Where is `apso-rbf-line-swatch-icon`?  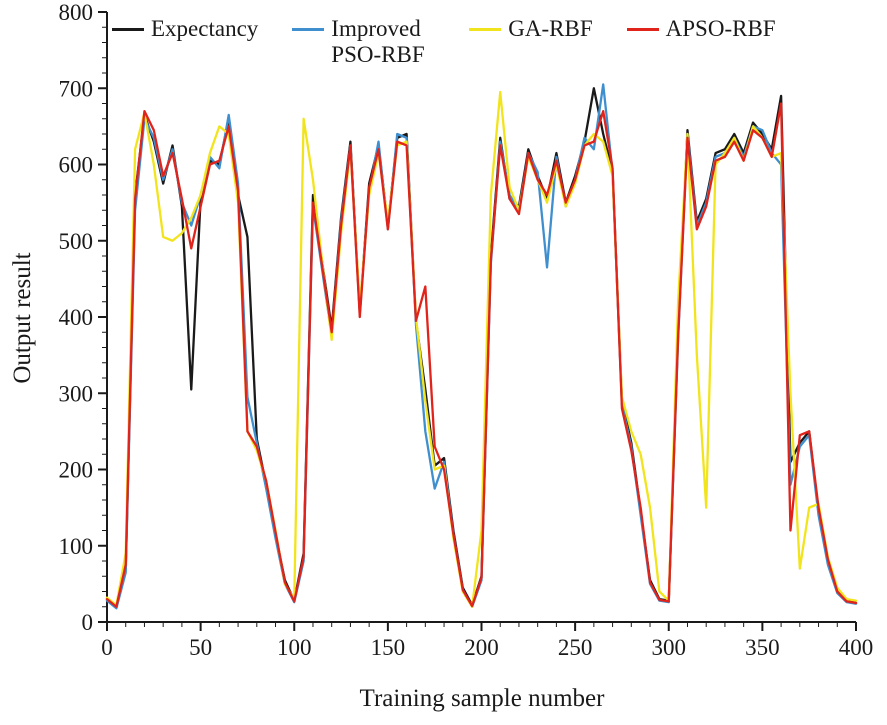
apso-rbf-line-swatch-icon is located at coordinates (642, 29).